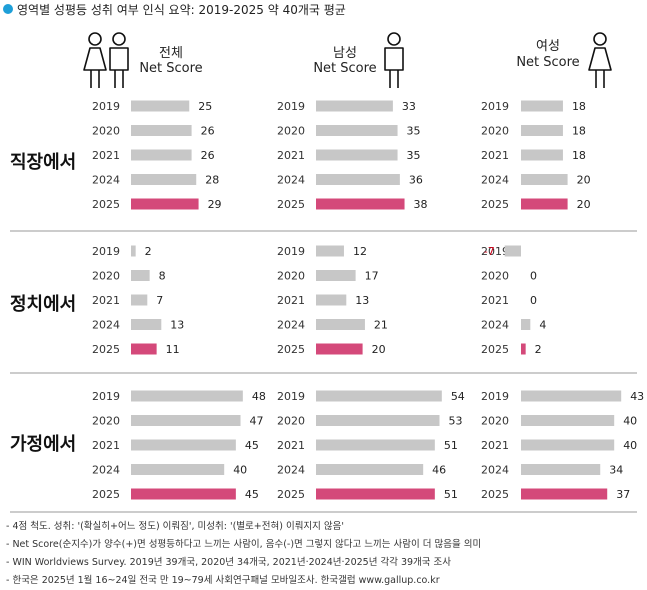  Describe the element at coordinates (637, 396) in the screenshot. I see `value-label: 43` at that location.